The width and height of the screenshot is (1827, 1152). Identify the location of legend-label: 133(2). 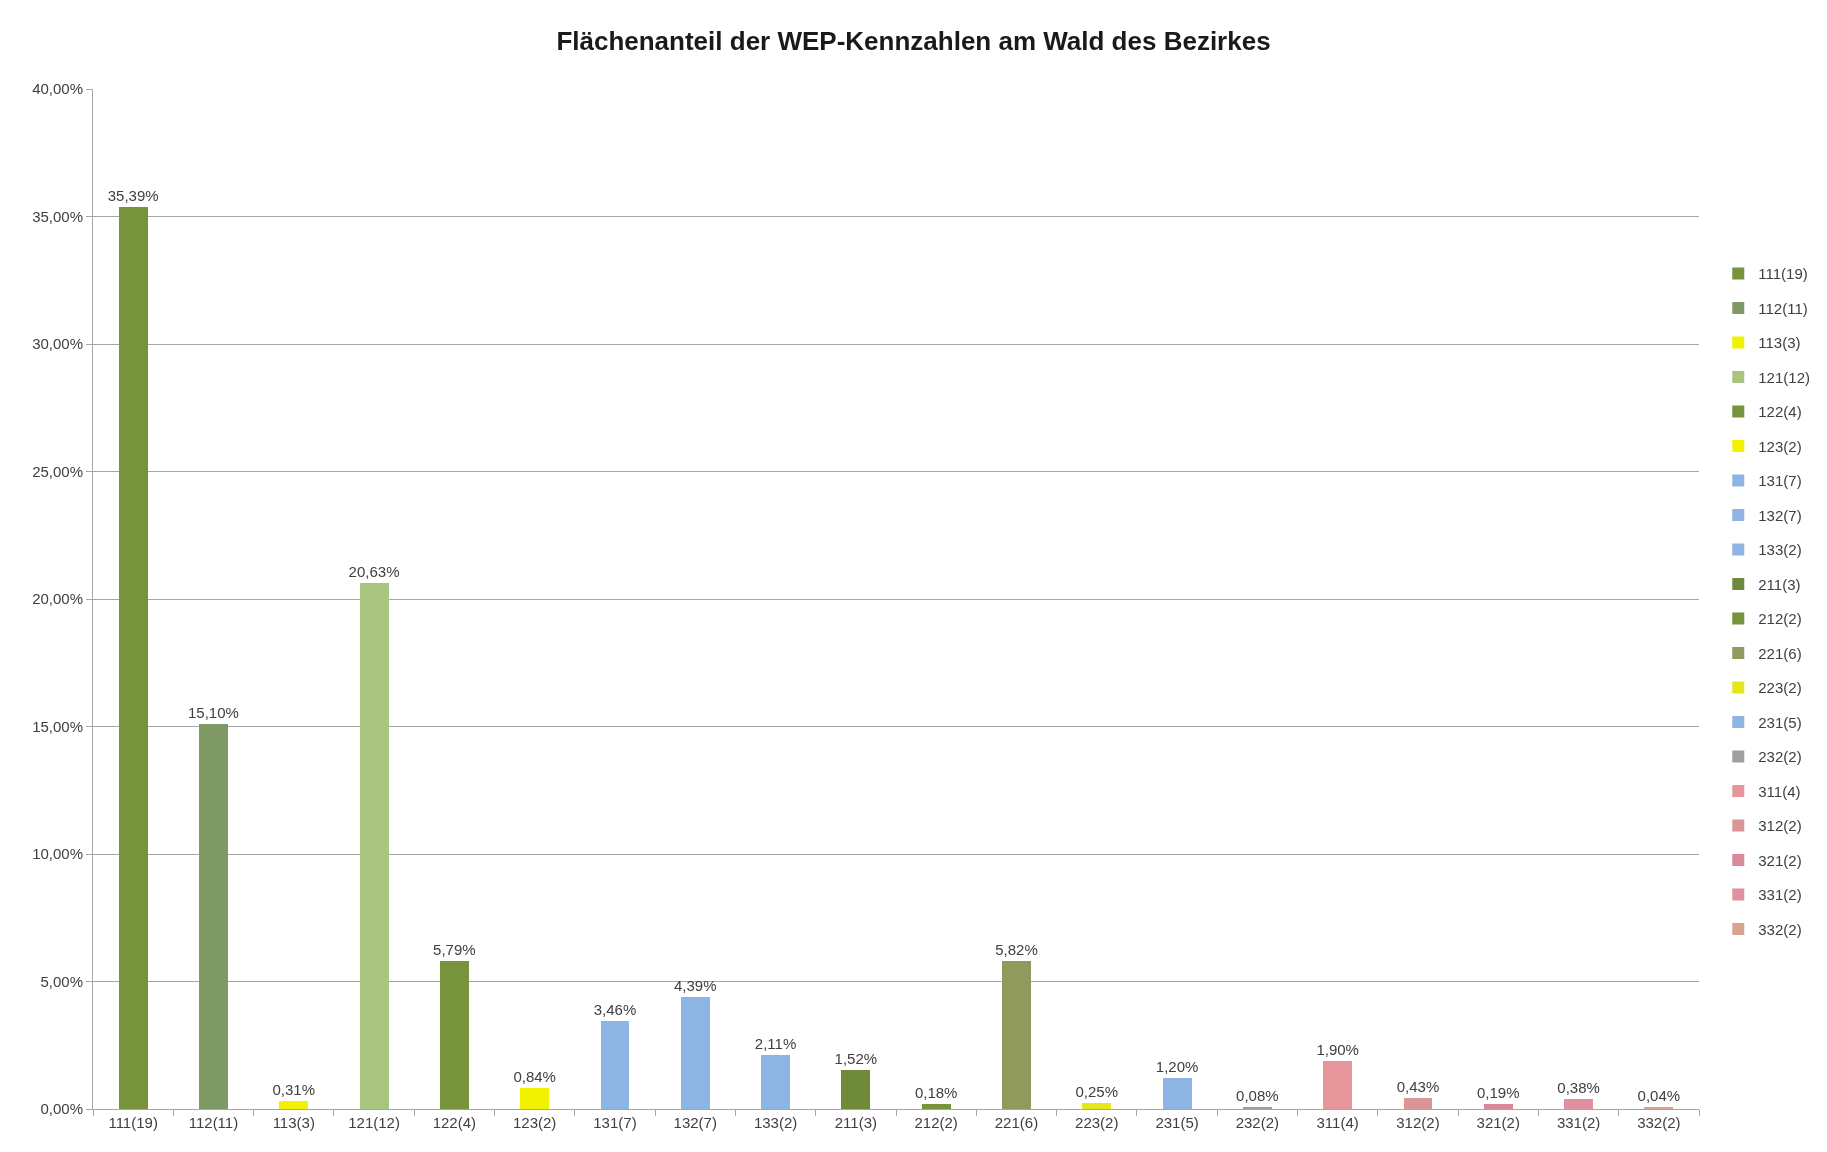
(1780, 550).